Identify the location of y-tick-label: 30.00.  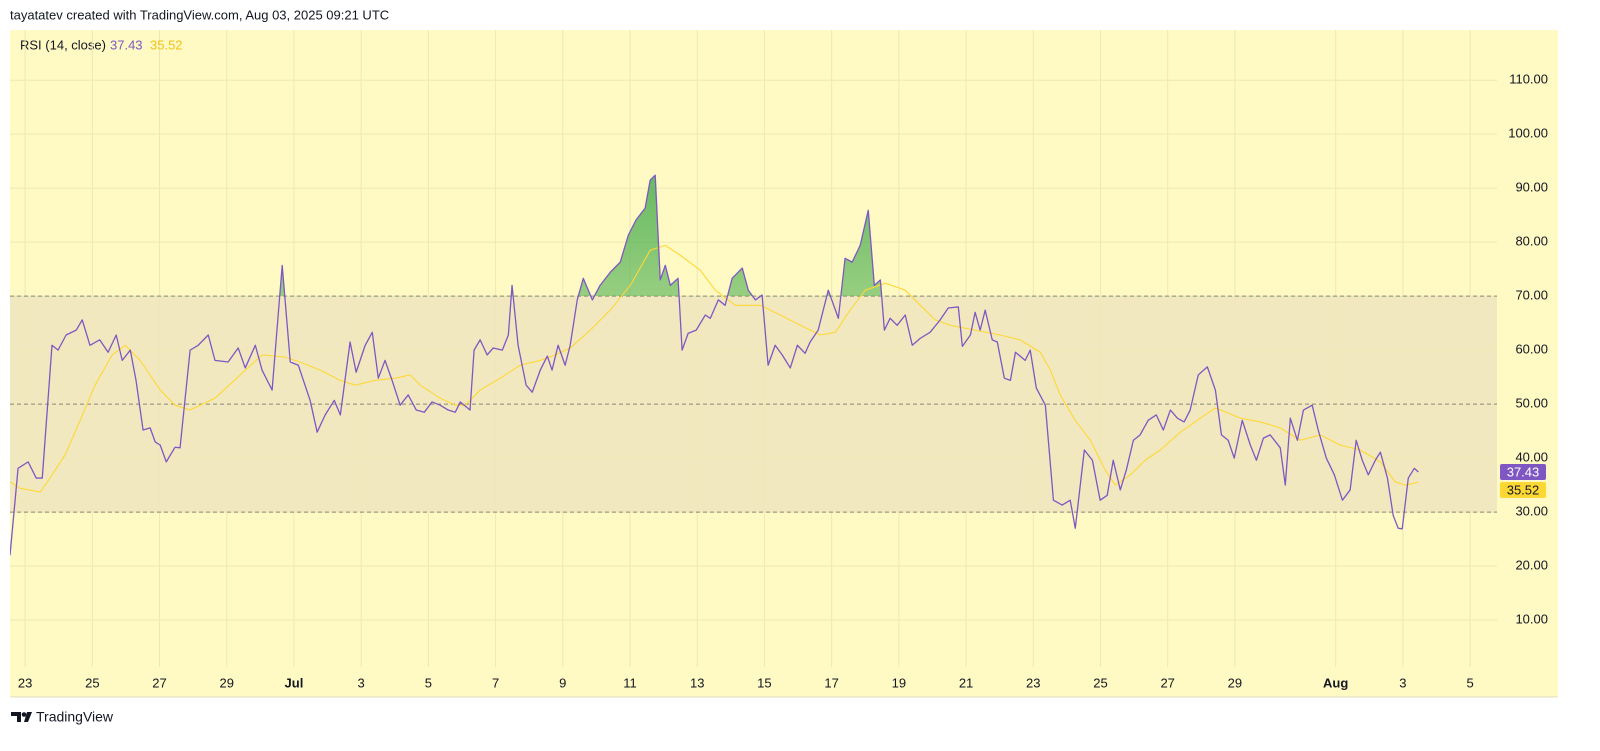
(1531, 511).